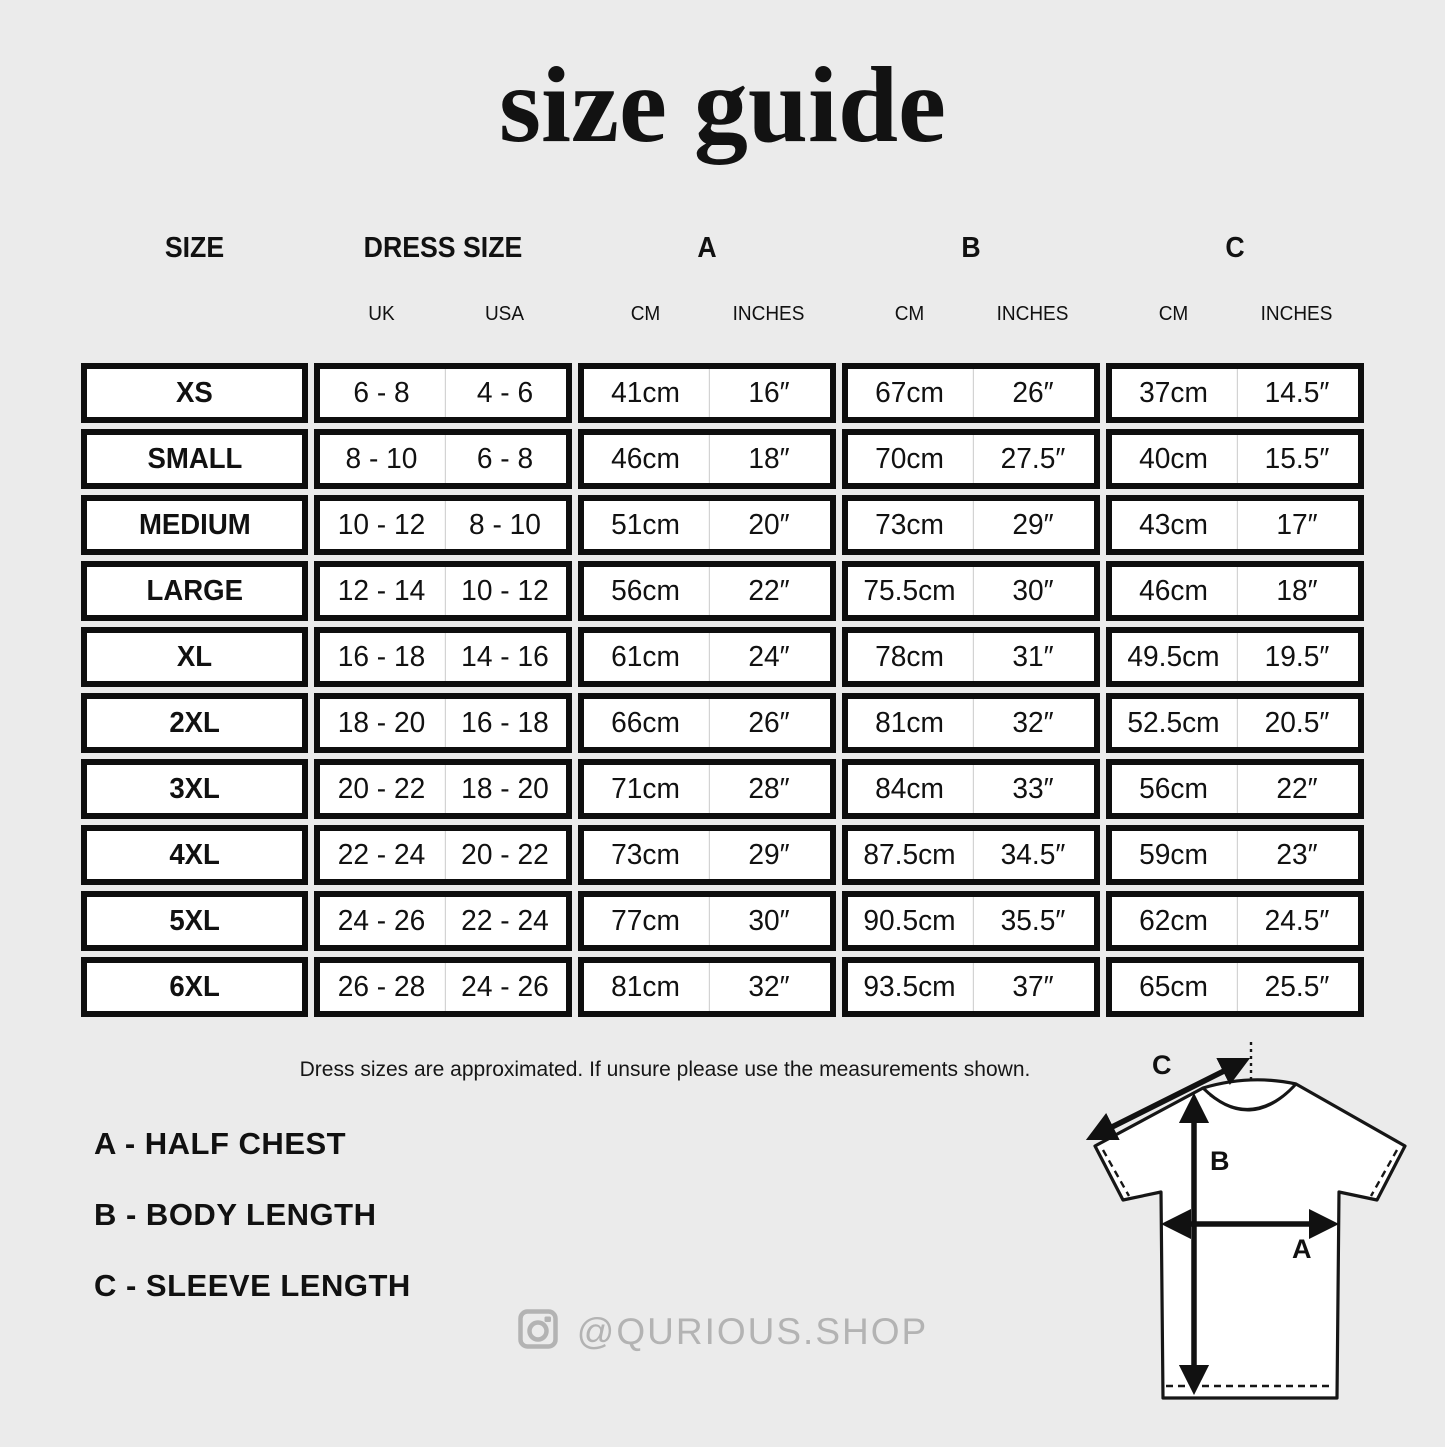  What do you see at coordinates (1032, 723) in the screenshot?
I see `table-cell: 32″` at bounding box center [1032, 723].